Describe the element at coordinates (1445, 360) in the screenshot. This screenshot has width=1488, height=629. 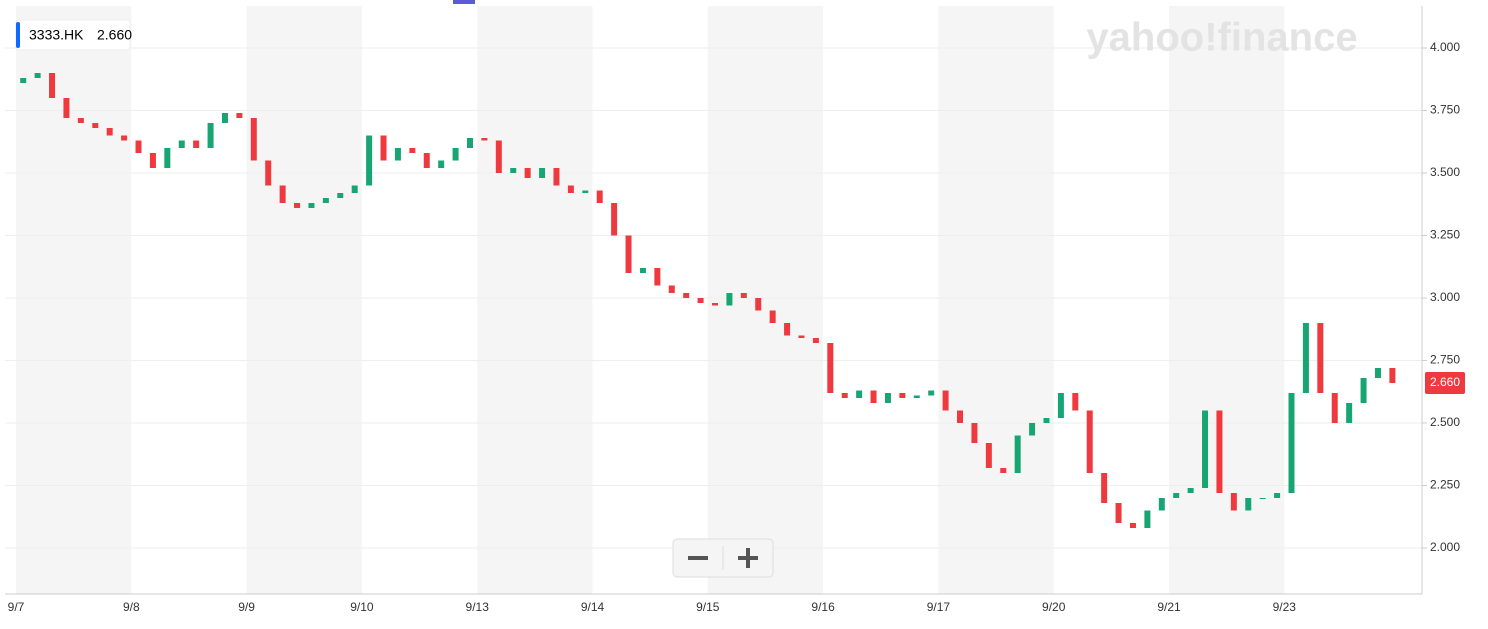
I see `y-tick-label: 2.750` at that location.